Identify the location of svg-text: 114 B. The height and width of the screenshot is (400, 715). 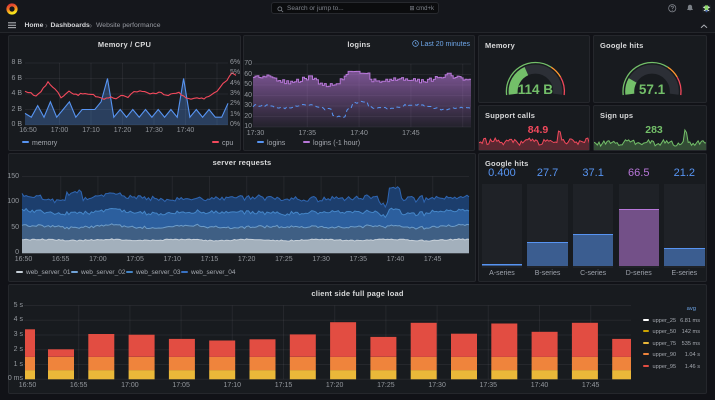
(536, 89).